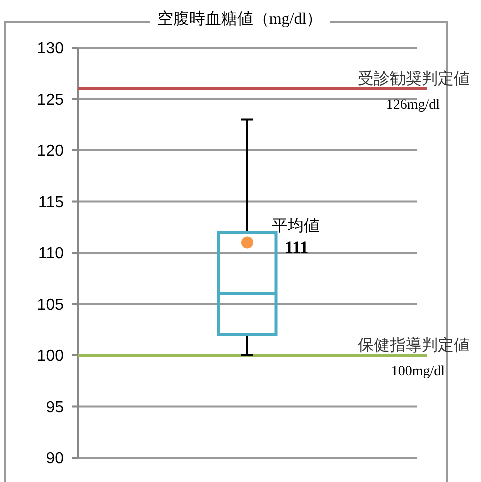  What do you see at coordinates (50, 49) in the screenshot?
I see `y-tick-label: 130` at bounding box center [50, 49].